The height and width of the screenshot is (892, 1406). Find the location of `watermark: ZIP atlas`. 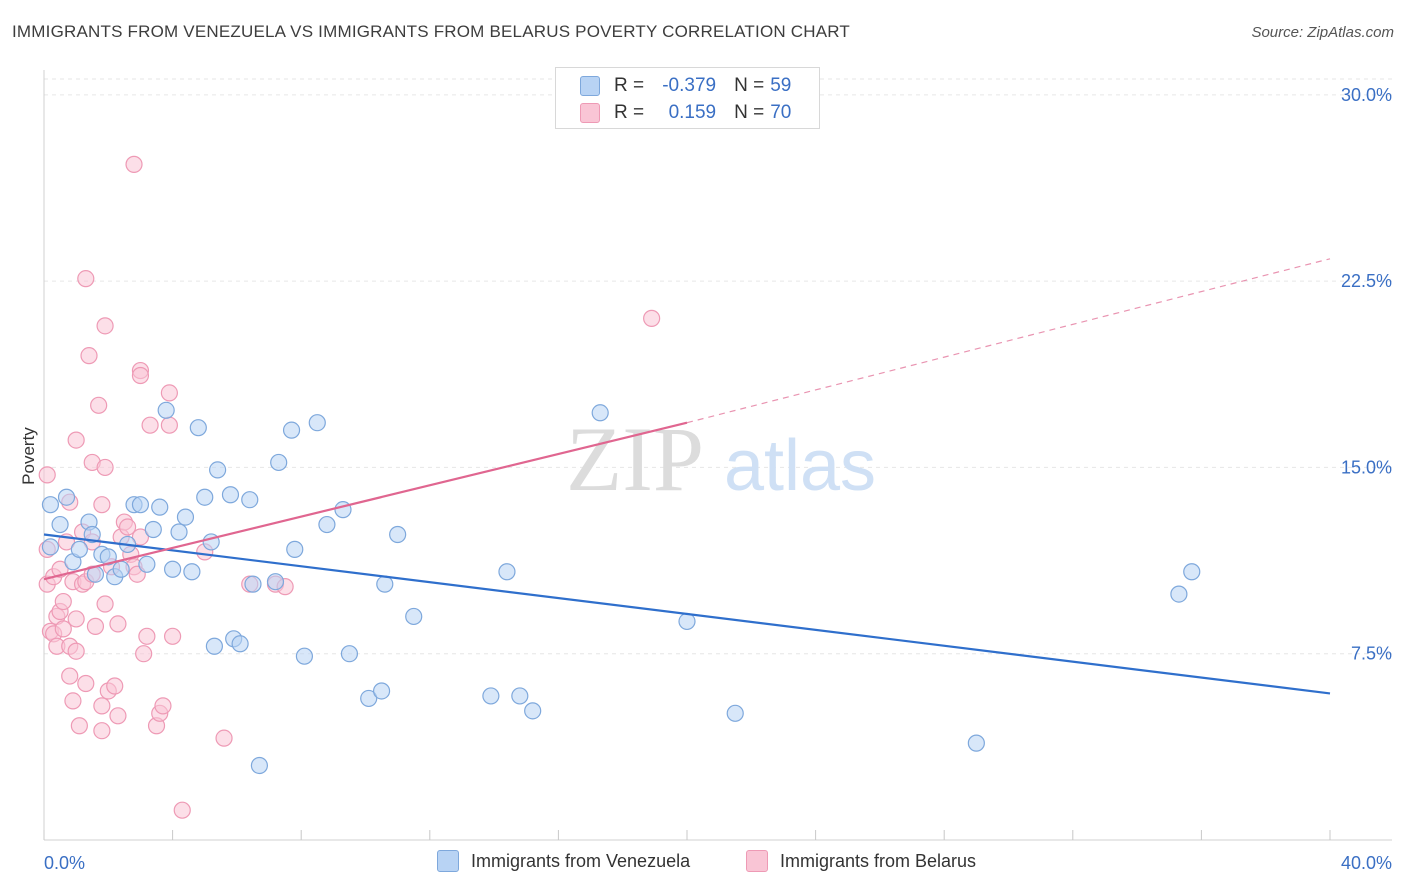

watermark: ZIP atlas is located at coordinates (721, 459).